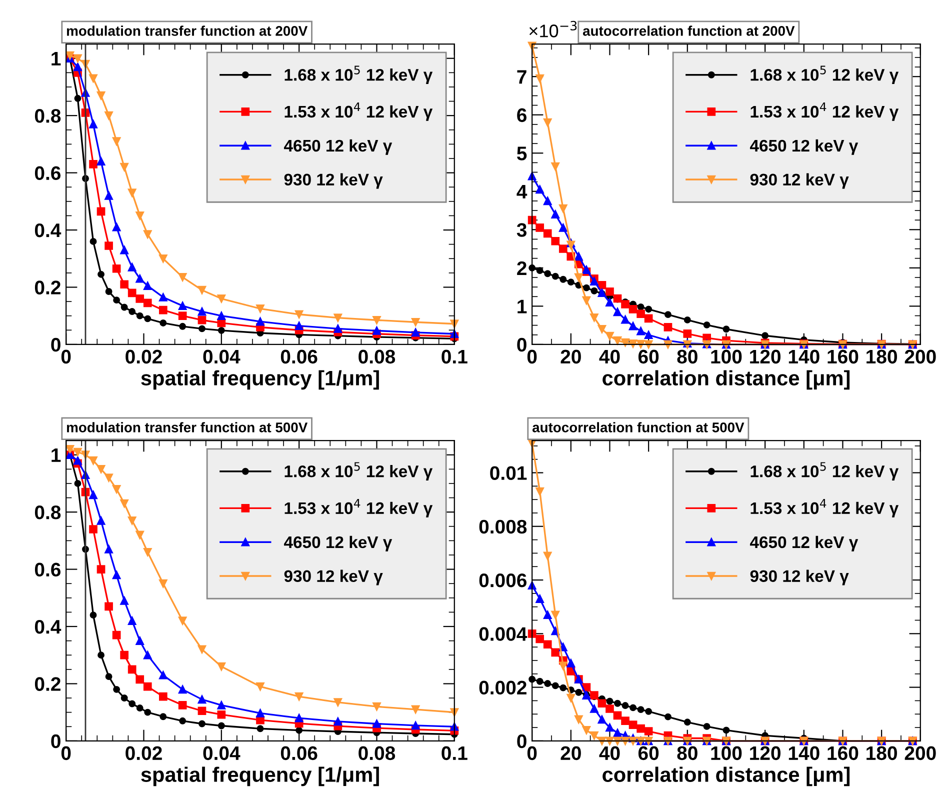  What do you see at coordinates (553, 29) in the screenshot?
I see `text: ×10$^{−3}$` at bounding box center [553, 29].